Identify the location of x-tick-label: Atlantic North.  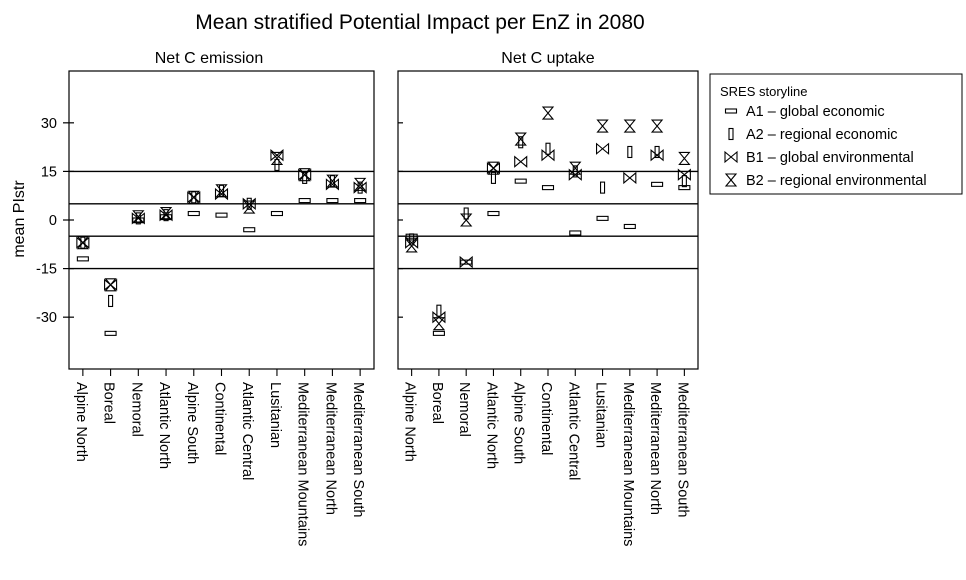
(491, 425).